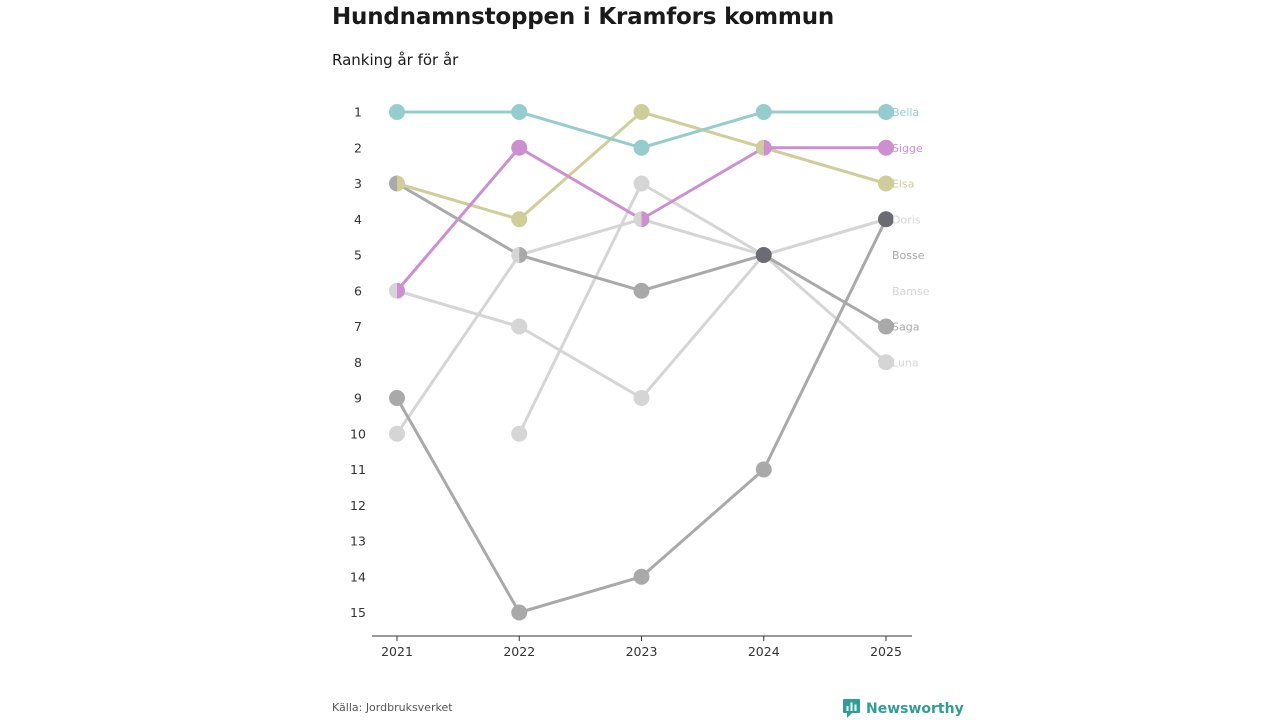 Image resolution: width=1280 pixels, height=720 pixels. I want to click on data-point-doris-saga, so click(519, 255).